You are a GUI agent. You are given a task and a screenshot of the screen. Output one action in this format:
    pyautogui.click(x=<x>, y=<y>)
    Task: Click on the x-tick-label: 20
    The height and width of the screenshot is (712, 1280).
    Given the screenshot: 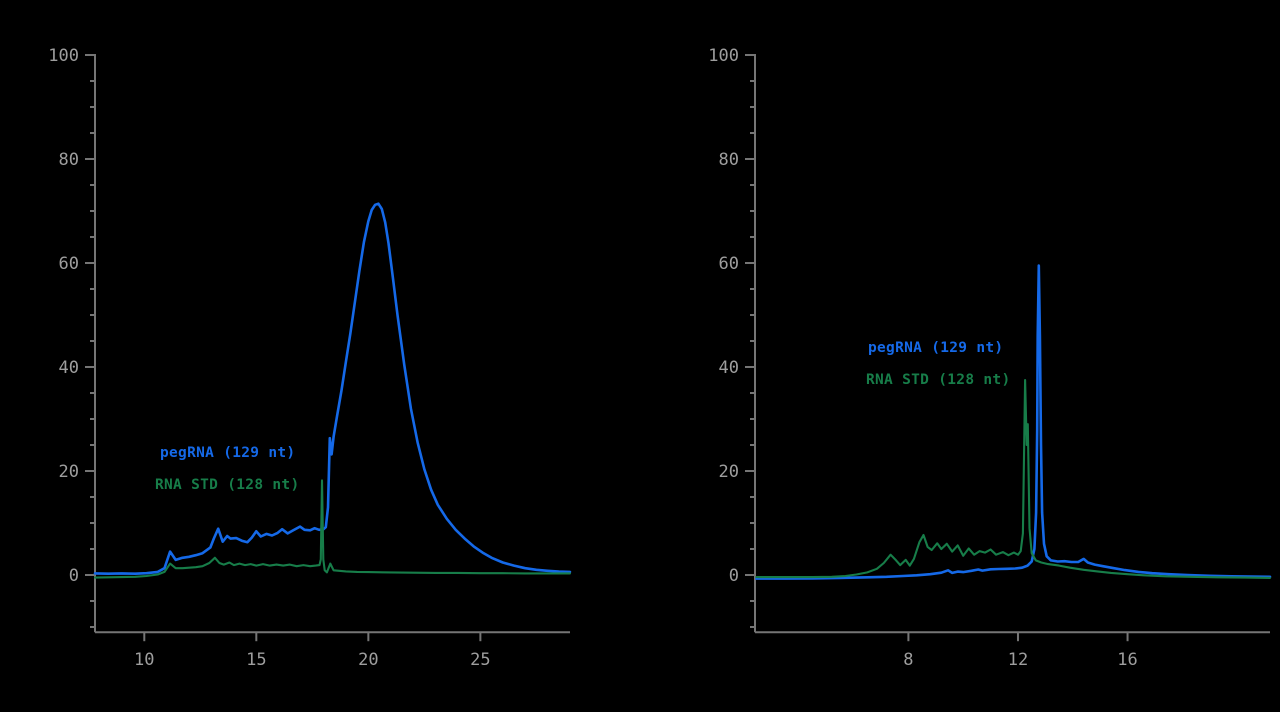 What is the action you would take?
    pyautogui.click(x=368, y=660)
    